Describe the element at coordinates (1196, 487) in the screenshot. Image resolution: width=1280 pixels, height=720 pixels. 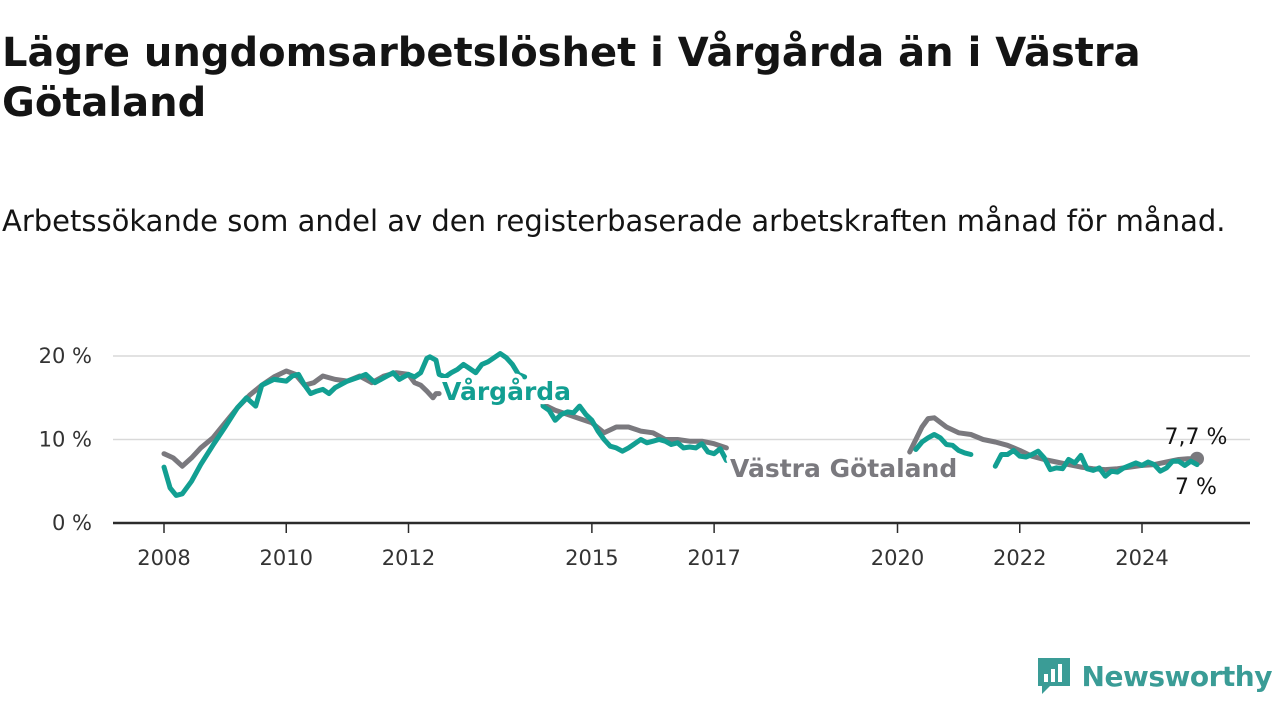
I see `end-value-label-vargarda: 7 %` at that location.